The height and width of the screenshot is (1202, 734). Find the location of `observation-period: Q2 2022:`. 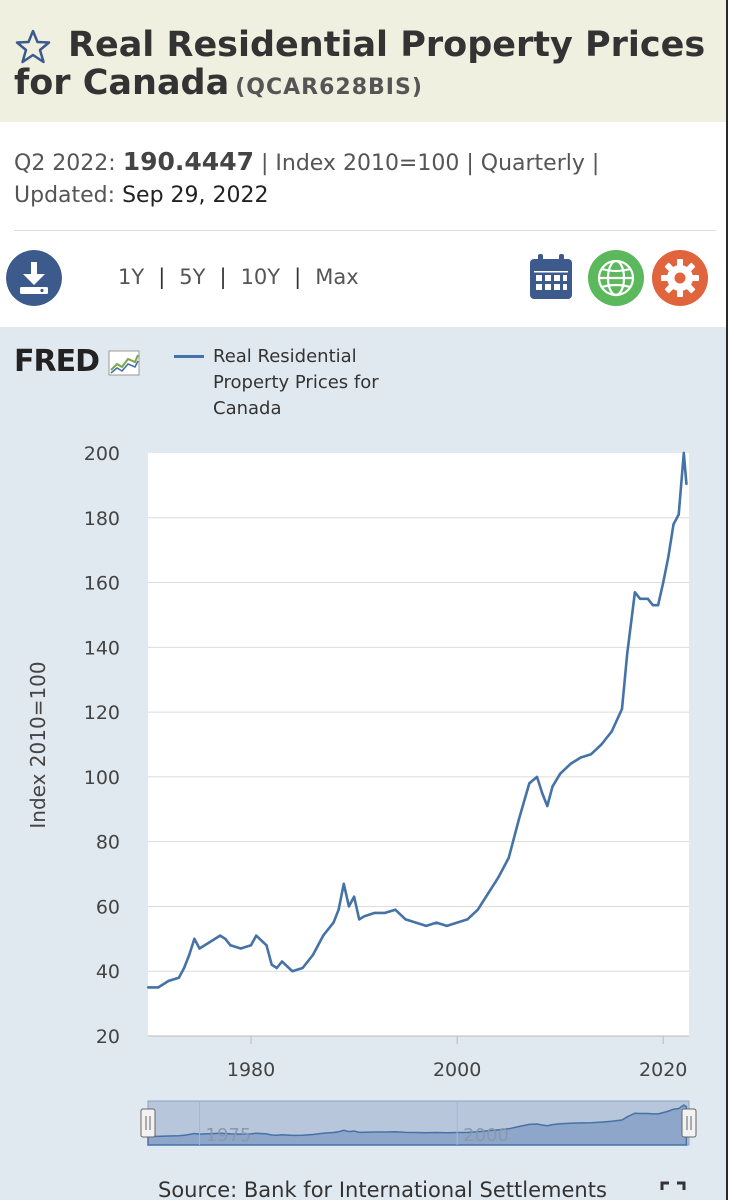

observation-period: Q2 2022: is located at coordinates (65, 163).